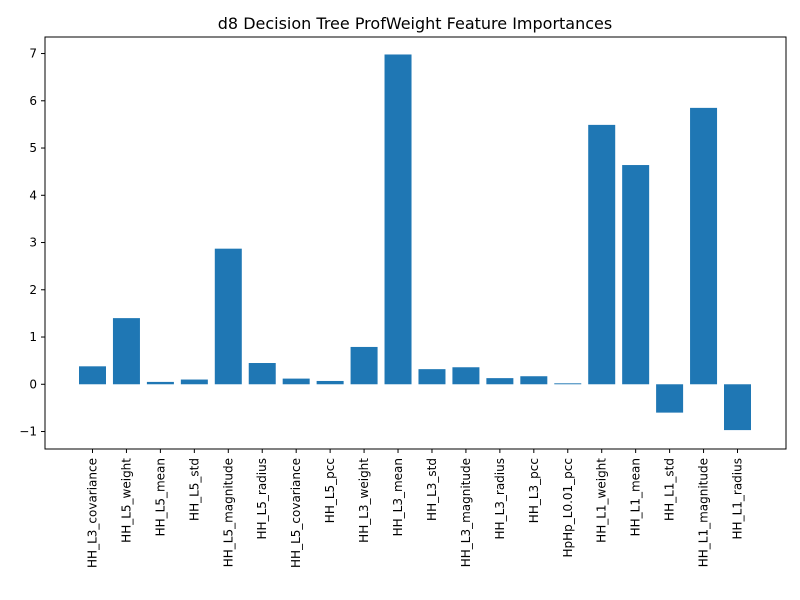 The width and height of the screenshot is (800, 600). Describe the element at coordinates (33, 384) in the screenshot. I see `y-tick-label: 0` at that location.